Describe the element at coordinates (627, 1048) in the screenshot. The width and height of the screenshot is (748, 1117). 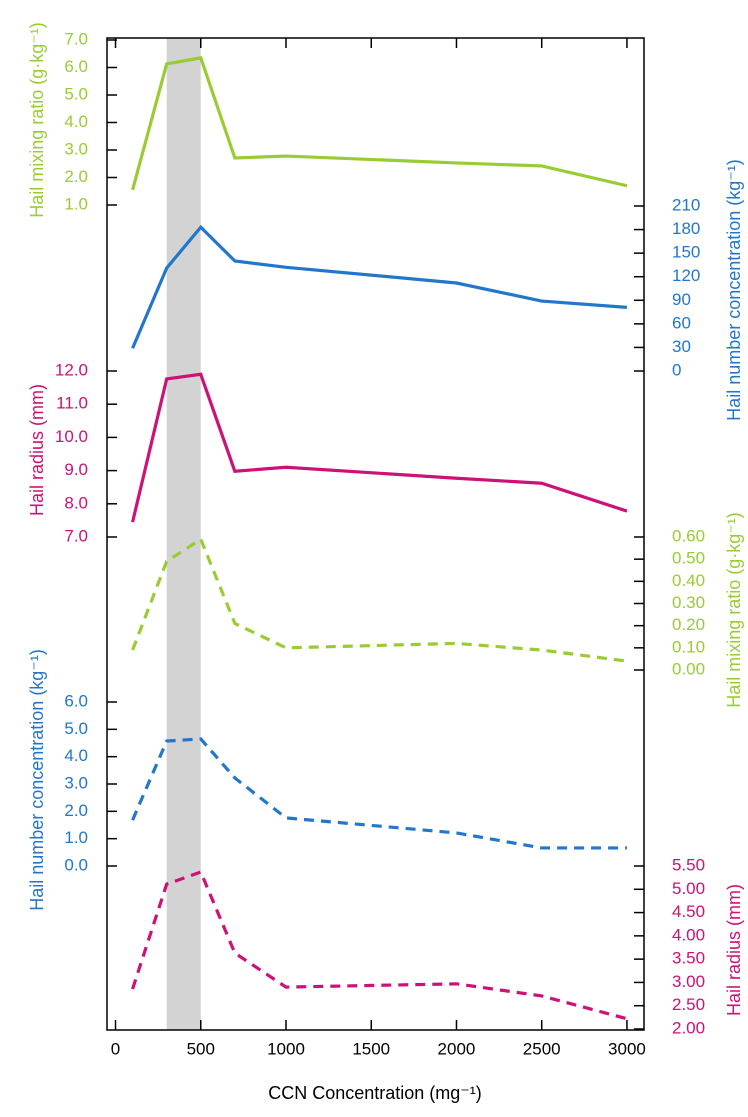
I see `x-tick-label: 3000` at that location.